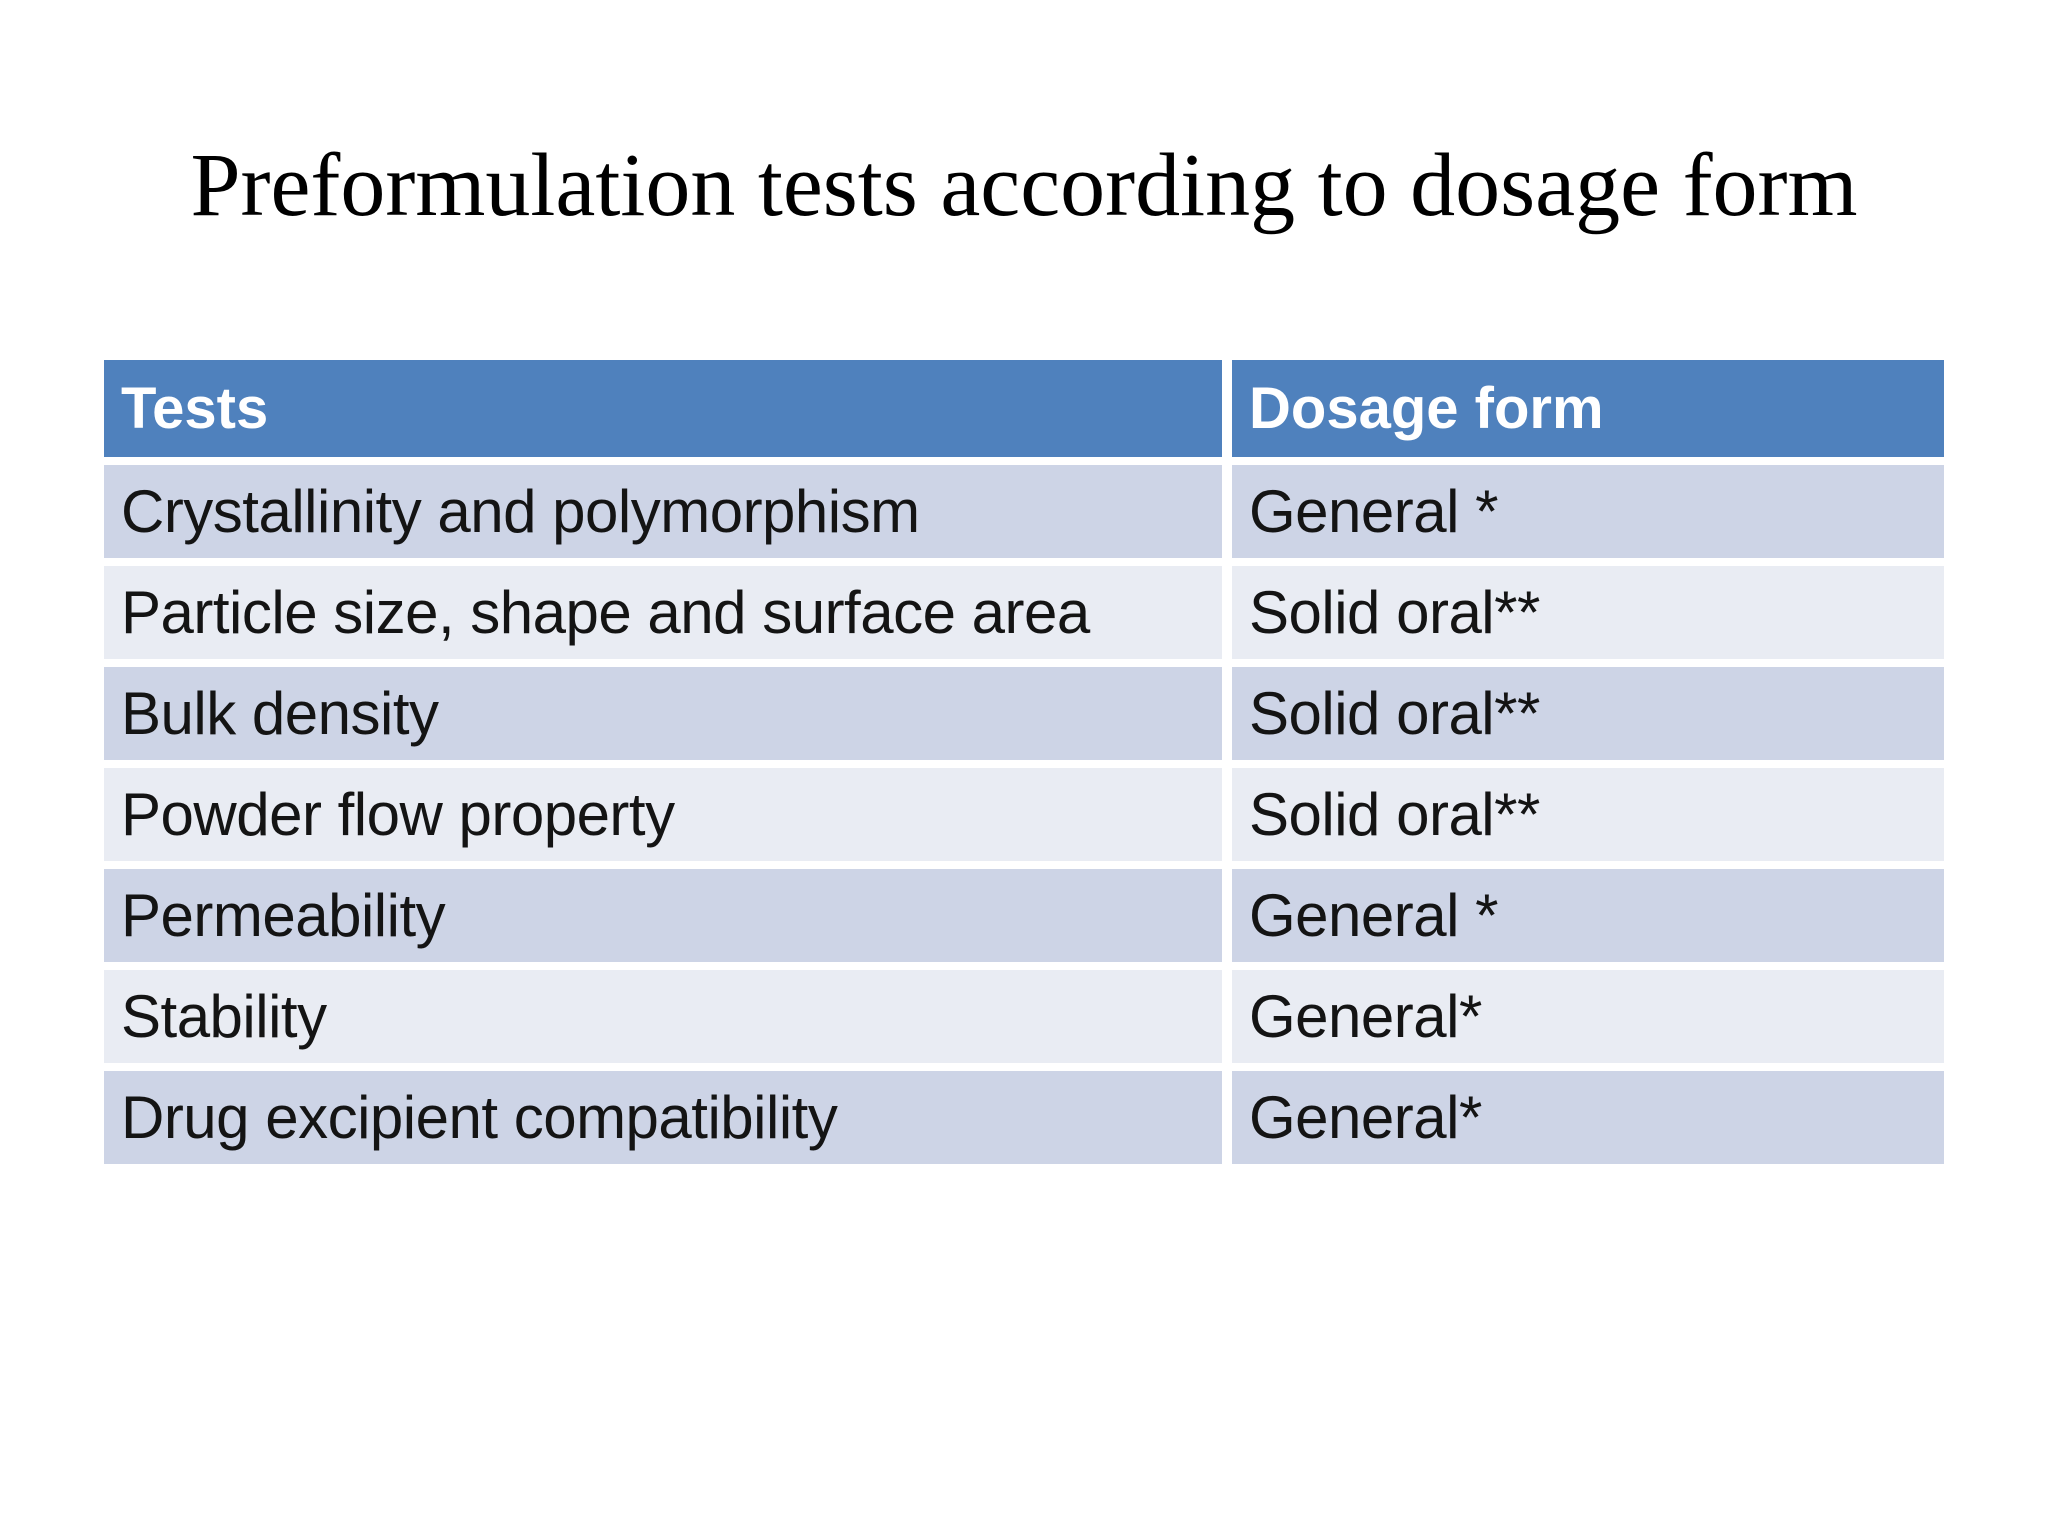 The width and height of the screenshot is (2048, 1536). Describe the element at coordinates (663, 713) in the screenshot. I see `test-cell: Bulk density` at that location.